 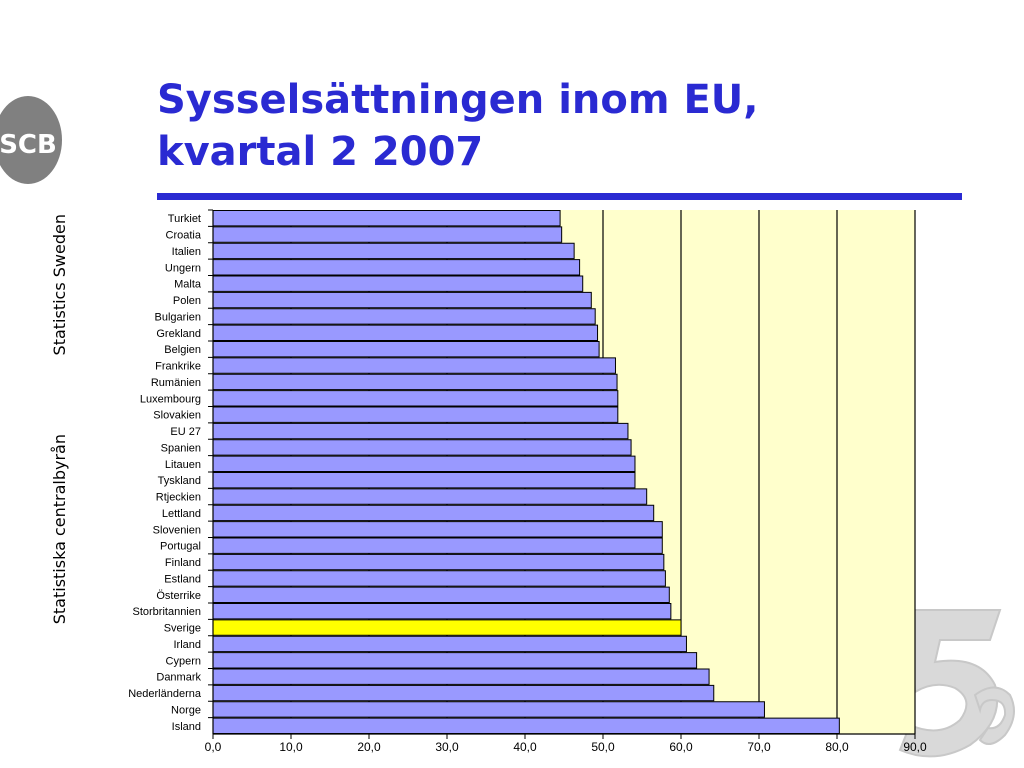 What do you see at coordinates (182, 629) in the screenshot?
I see `category-label: Sverige` at bounding box center [182, 629].